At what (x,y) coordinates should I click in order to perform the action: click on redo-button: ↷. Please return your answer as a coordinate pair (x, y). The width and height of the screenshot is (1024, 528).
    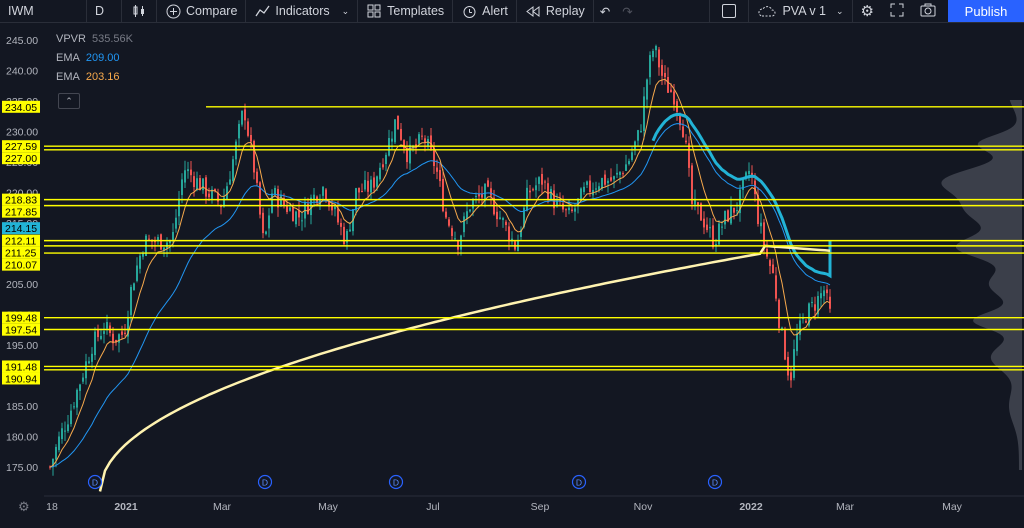
    Looking at the image, I should click on (627, 11).